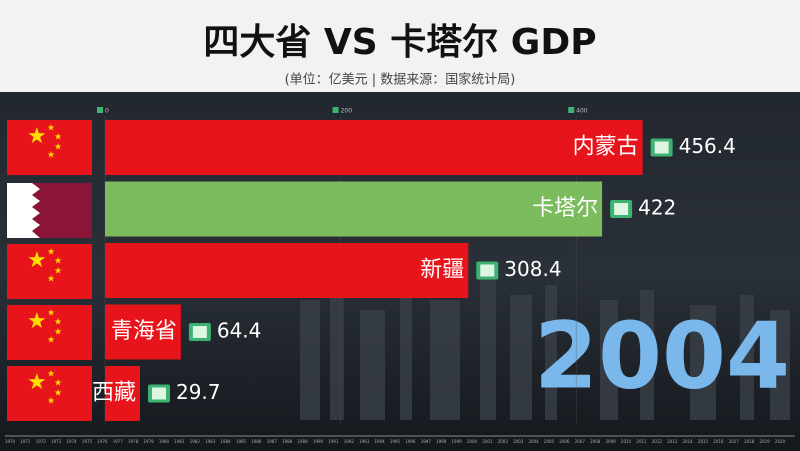  What do you see at coordinates (195, 441) in the screenshot?
I see `timeline-label: 1982` at bounding box center [195, 441].